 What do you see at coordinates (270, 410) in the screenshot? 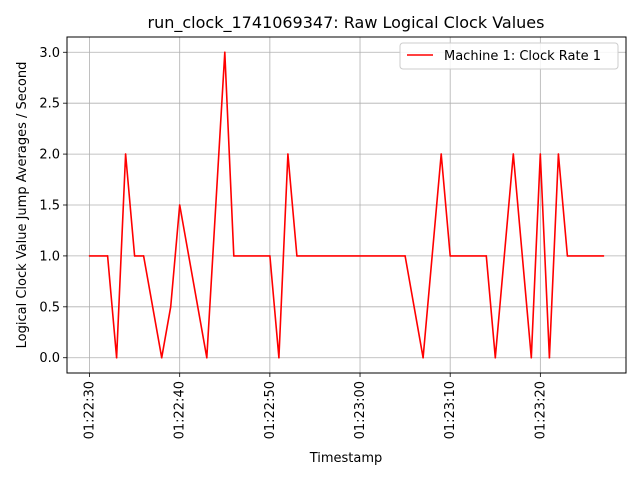
I see `x-tick-label: 01:22:50` at bounding box center [270, 410].